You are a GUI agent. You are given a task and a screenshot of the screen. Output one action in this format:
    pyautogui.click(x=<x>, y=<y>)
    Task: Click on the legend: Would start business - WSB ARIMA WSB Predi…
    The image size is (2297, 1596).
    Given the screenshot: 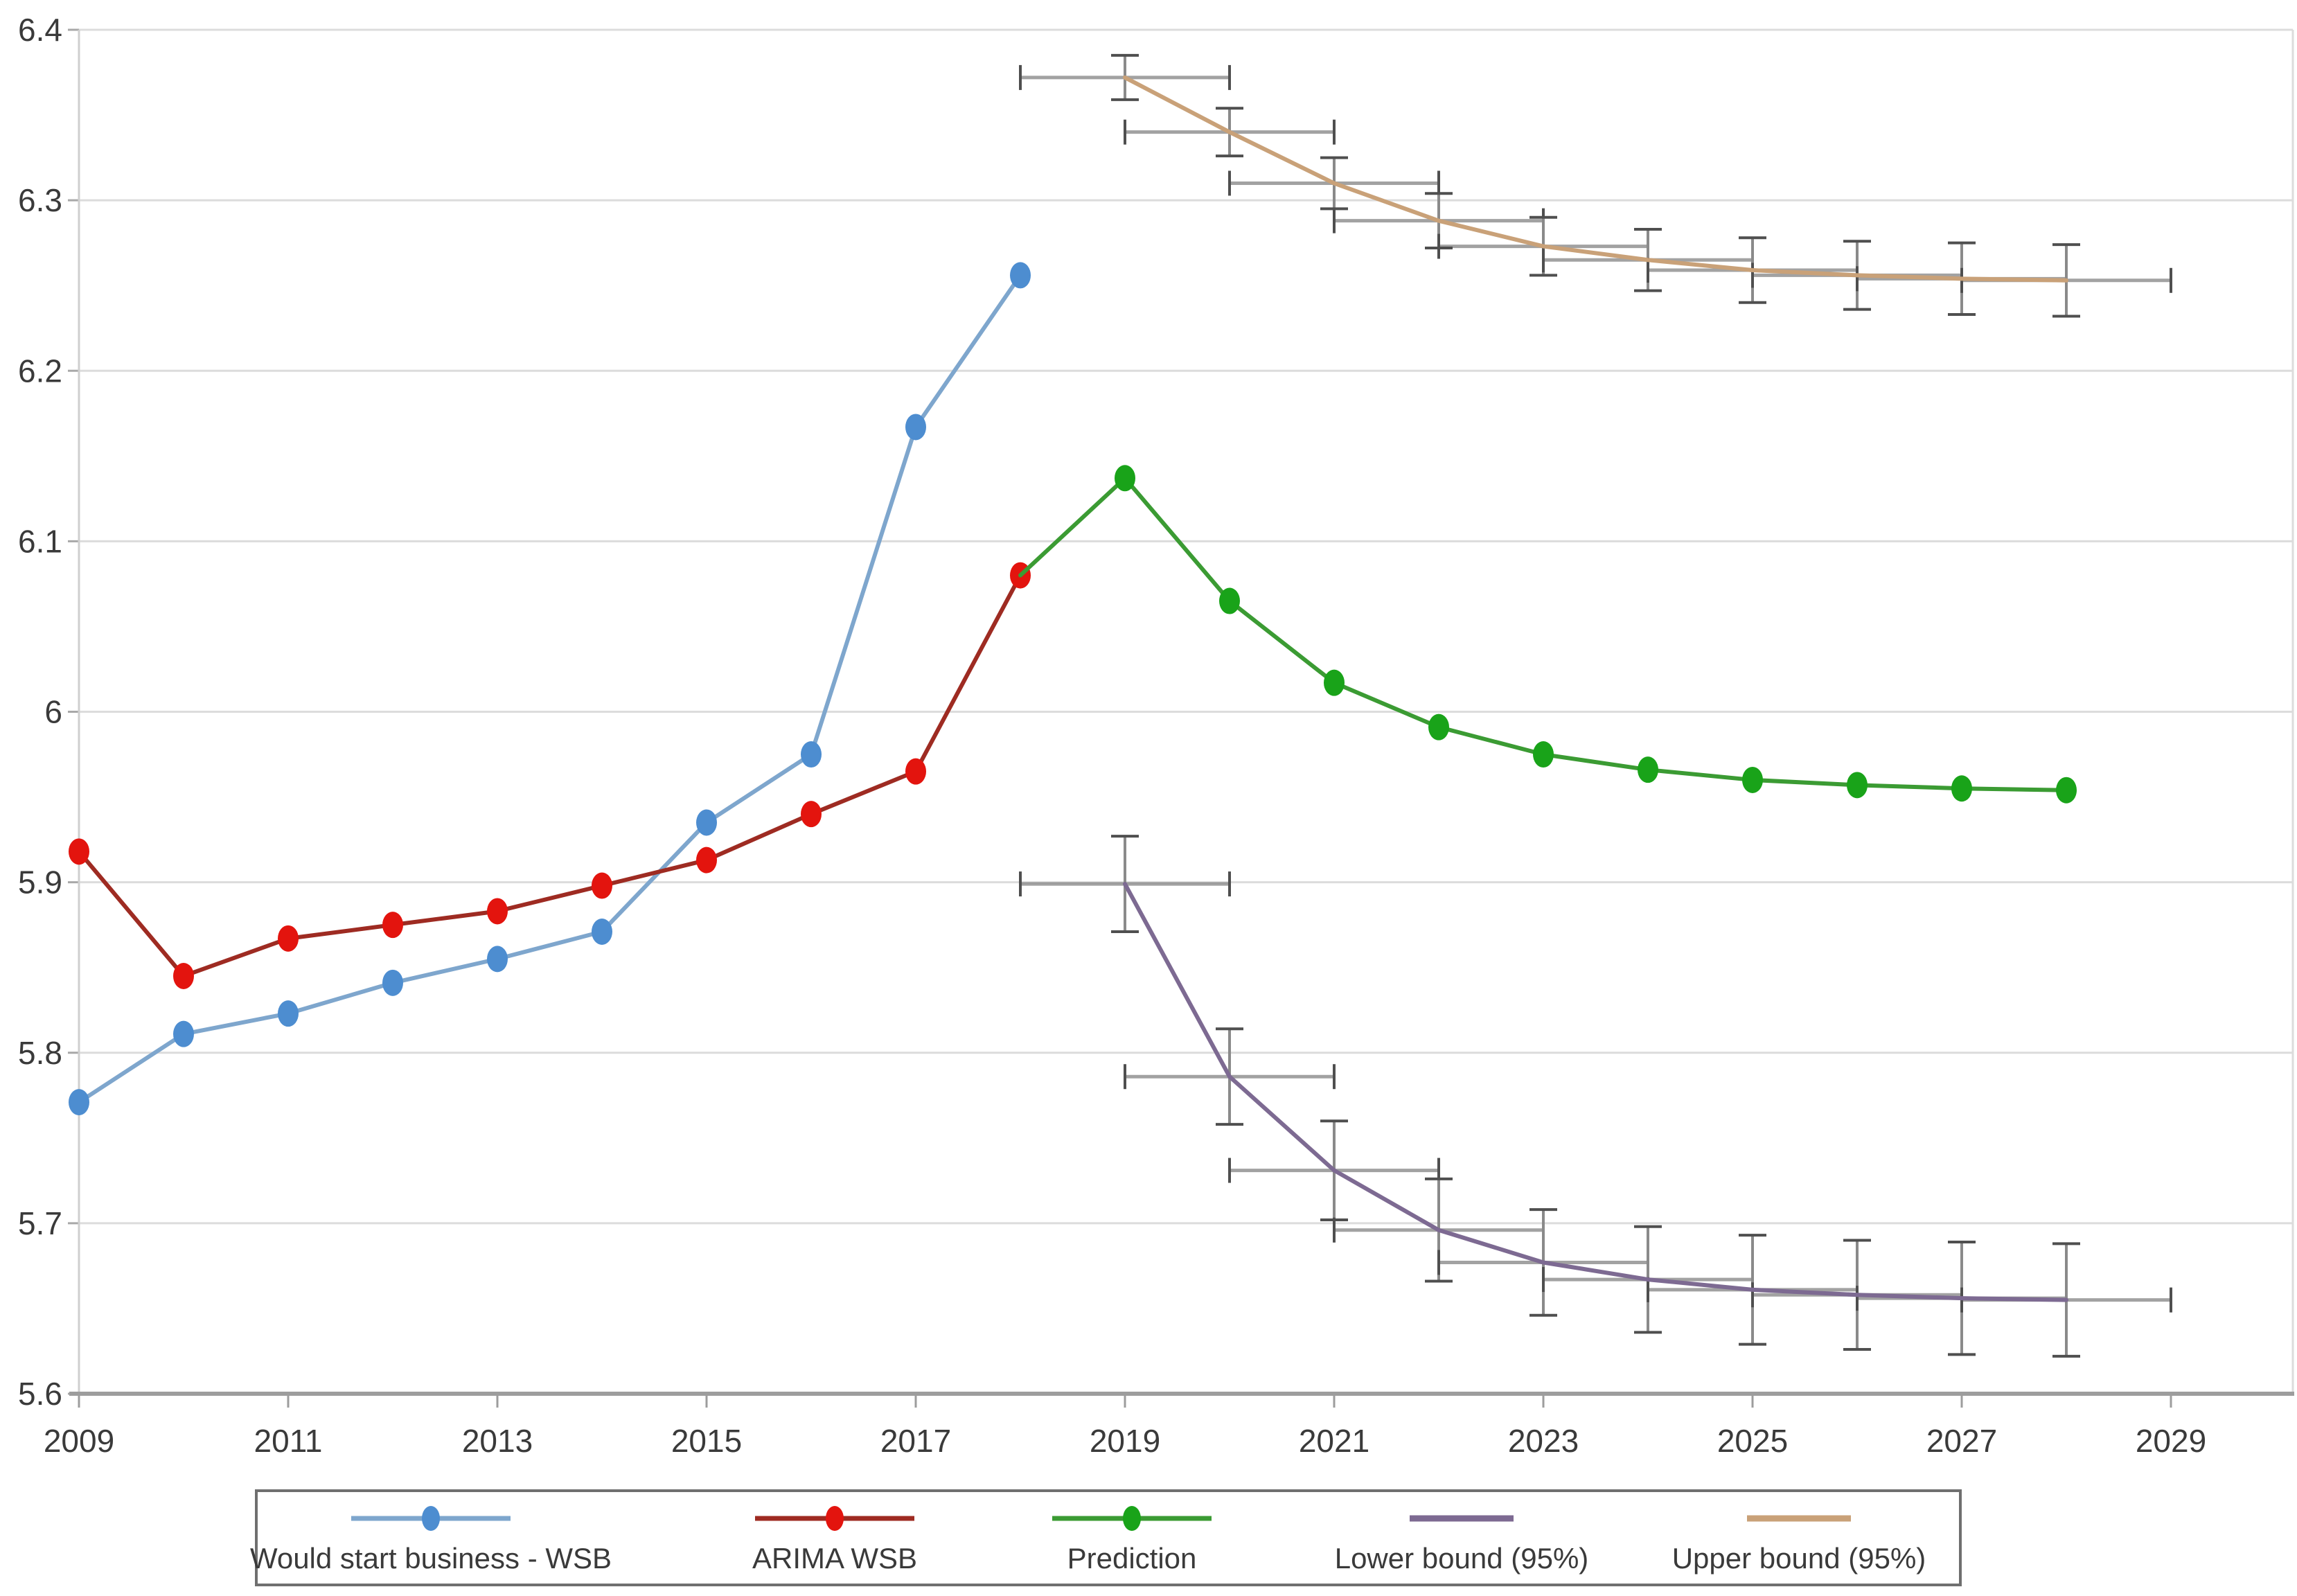 What is the action you would take?
    pyautogui.click(x=1106, y=1537)
    